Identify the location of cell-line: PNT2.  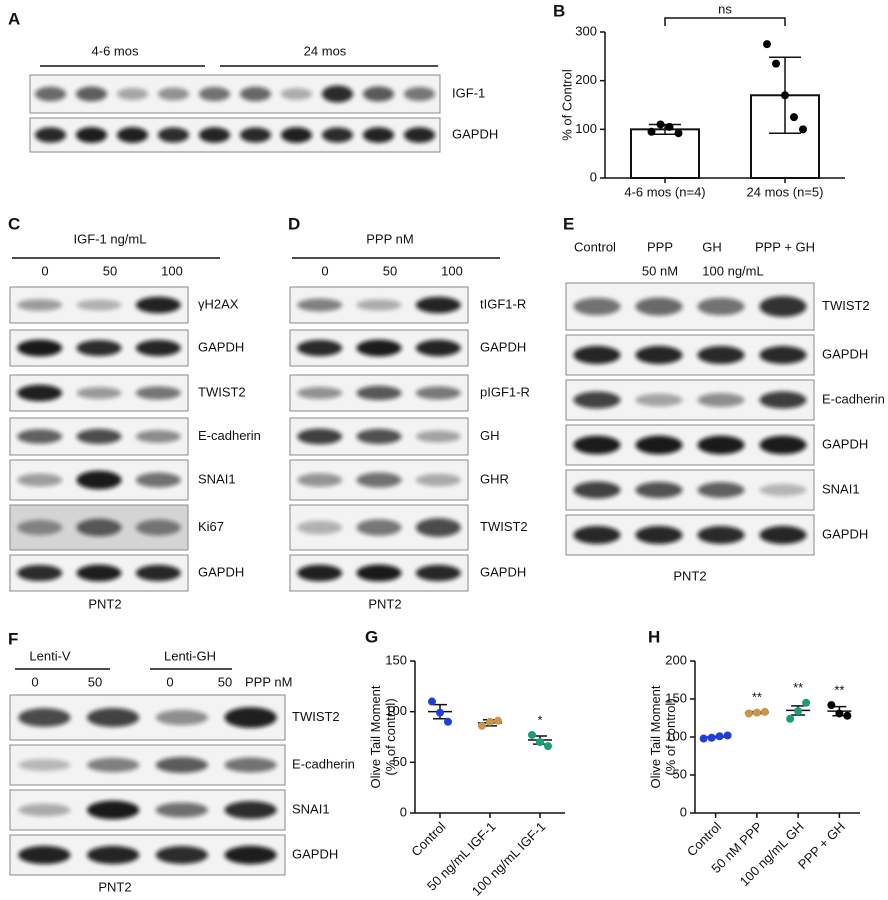
(114, 886).